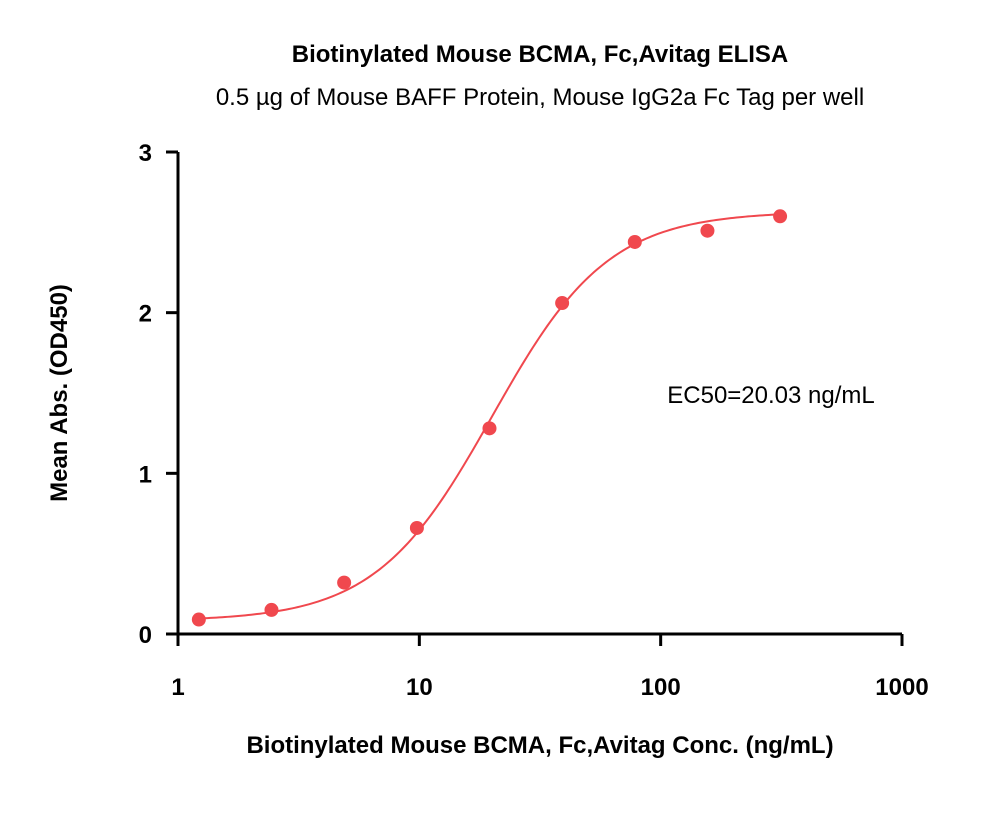  What do you see at coordinates (770, 395) in the screenshot?
I see `ec50-annotation: EC50=20.03 ng/mL` at bounding box center [770, 395].